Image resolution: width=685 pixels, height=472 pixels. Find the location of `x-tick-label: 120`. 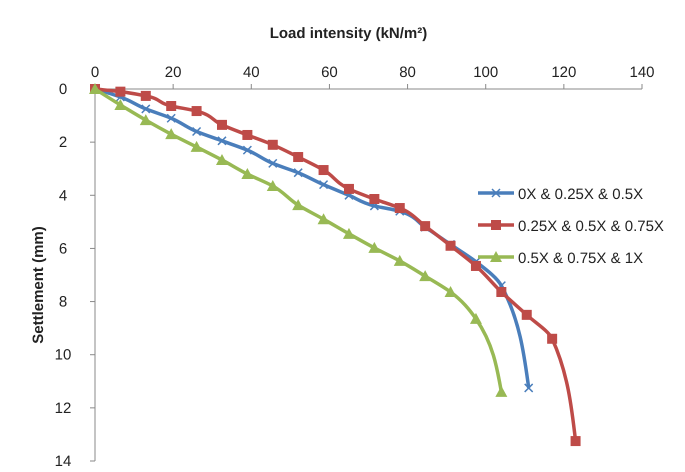

x-tick-label: 120 is located at coordinates (563, 72).